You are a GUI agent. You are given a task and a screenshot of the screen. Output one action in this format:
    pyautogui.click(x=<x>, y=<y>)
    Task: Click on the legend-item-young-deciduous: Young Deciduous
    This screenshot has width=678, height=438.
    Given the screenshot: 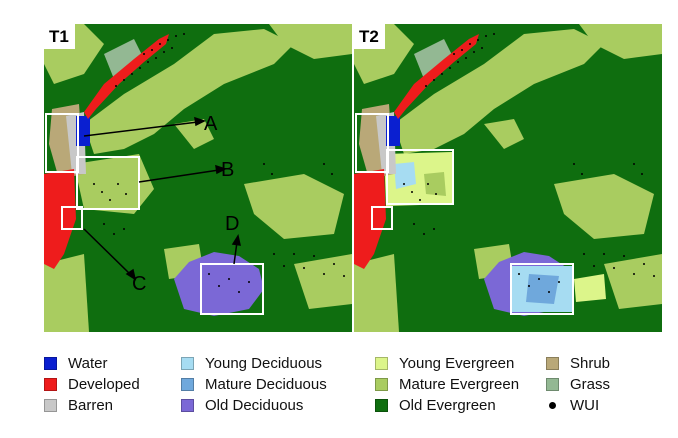 What is the action you would take?
    pyautogui.click(x=251, y=363)
    